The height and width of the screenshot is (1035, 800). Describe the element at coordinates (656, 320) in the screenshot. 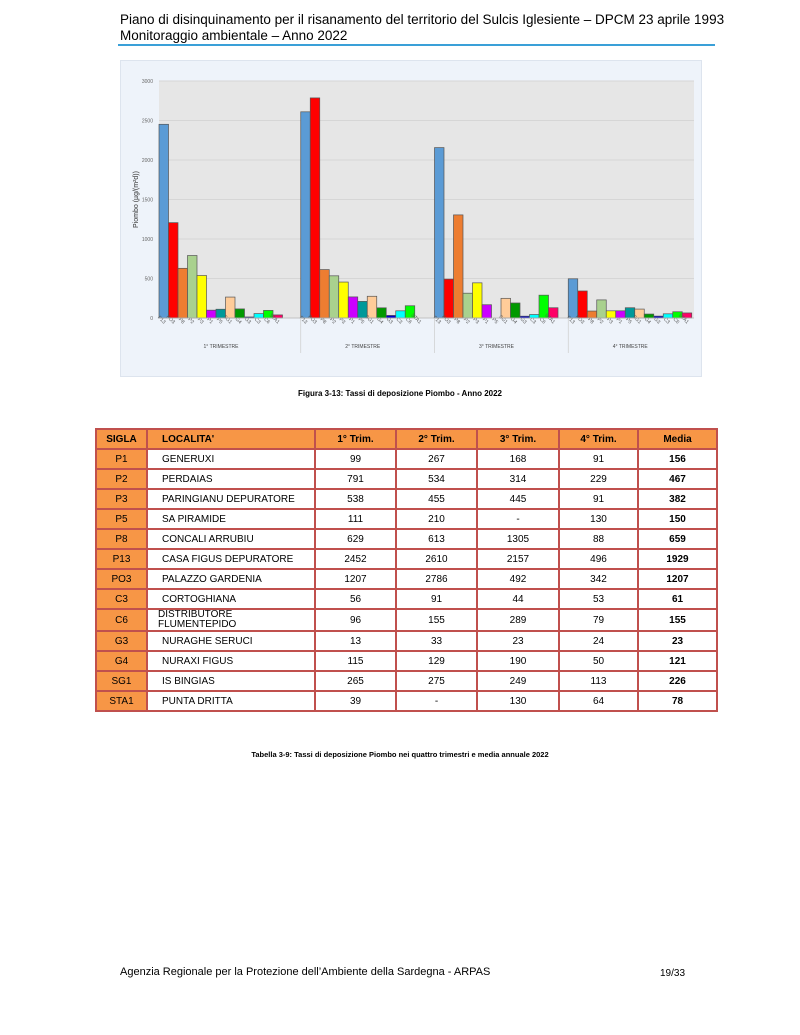

I see `category-label: G3` at that location.